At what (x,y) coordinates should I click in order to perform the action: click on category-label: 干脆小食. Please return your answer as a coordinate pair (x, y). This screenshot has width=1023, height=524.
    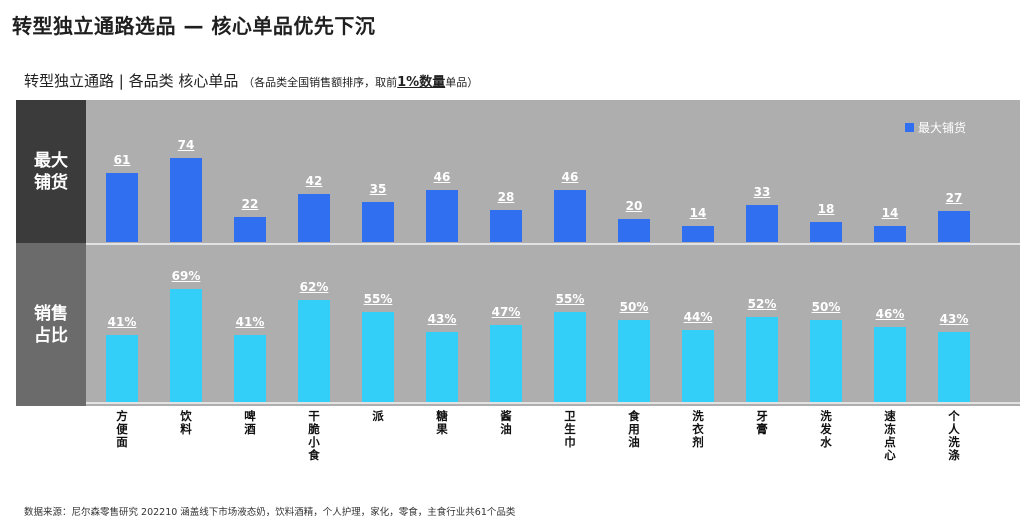
    Looking at the image, I should click on (314, 435).